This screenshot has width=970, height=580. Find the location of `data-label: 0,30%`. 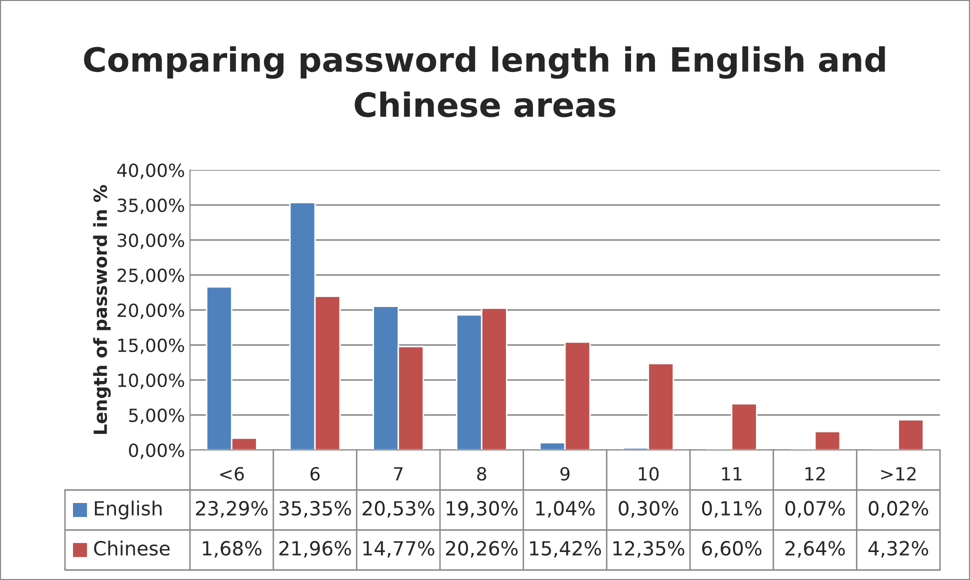

data-label: 0,30% is located at coordinates (648, 509).